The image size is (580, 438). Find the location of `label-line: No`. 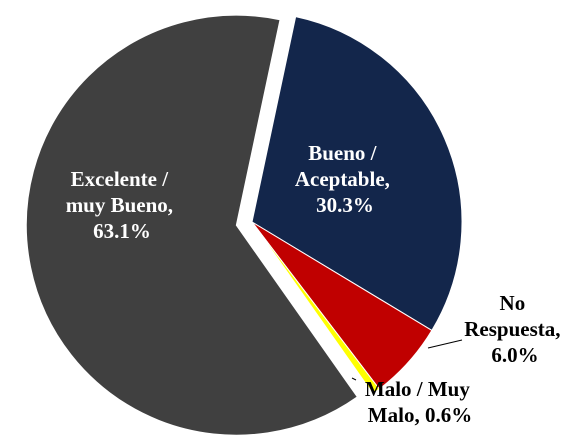

label-line: No is located at coordinates (515, 303).